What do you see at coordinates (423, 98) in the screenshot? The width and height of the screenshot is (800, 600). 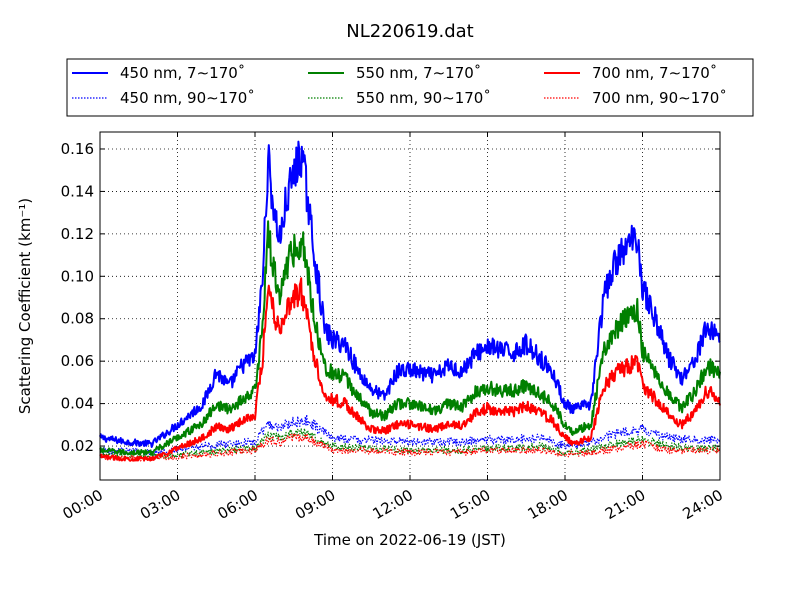 I see `legend-label: 550 nm, 90∼170˚` at bounding box center [423, 98].